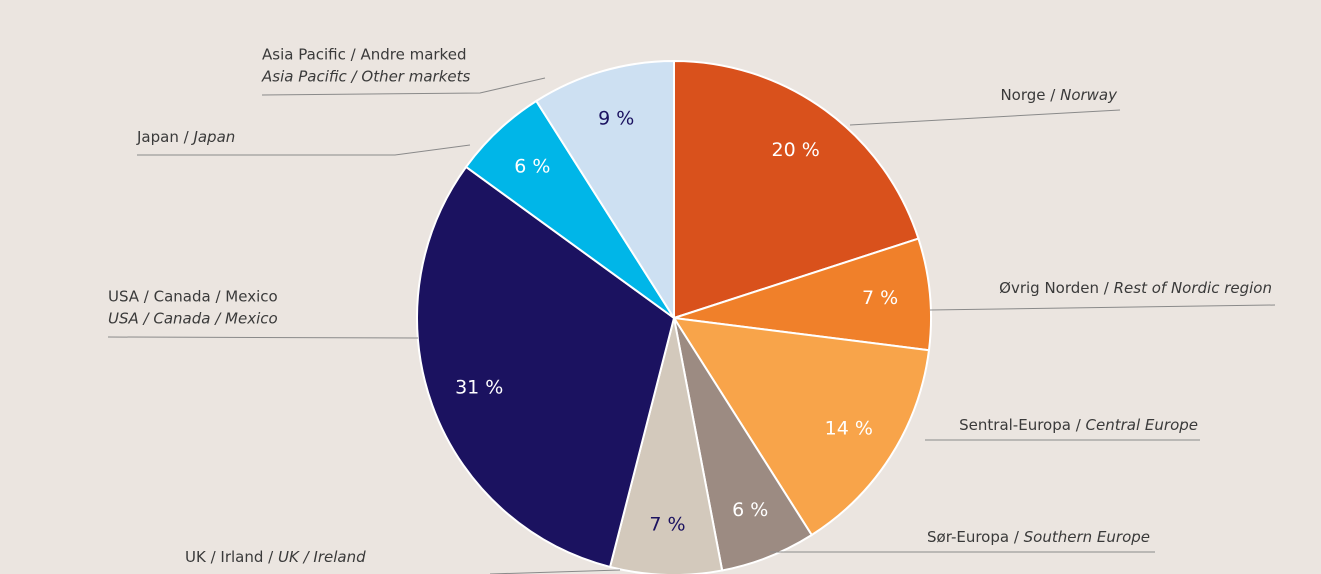 This screenshot has width=1321, height=574. Describe the element at coordinates (1089, 95) in the screenshot. I see `category-label-en: Norway` at that location.